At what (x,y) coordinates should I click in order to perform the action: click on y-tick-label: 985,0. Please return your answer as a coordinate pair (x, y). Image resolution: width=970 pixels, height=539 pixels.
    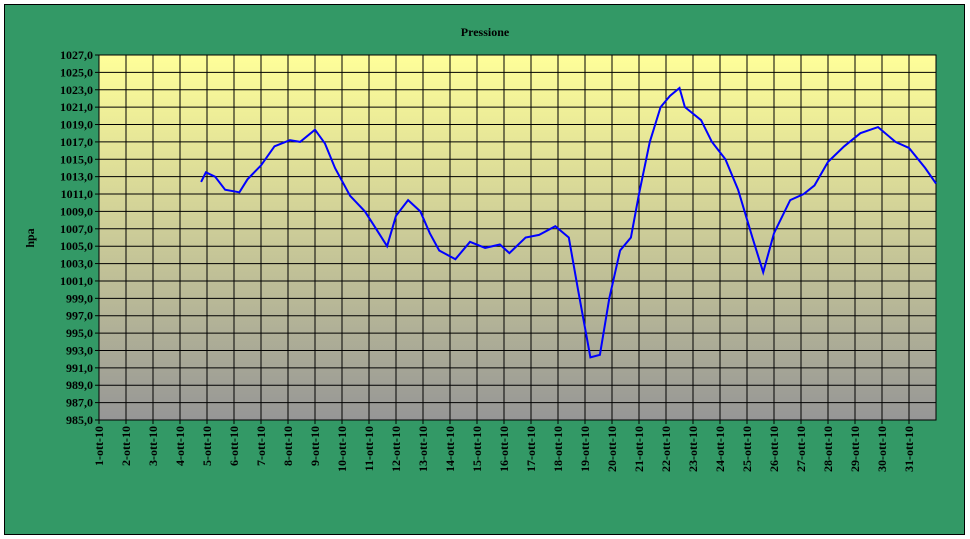
    Looking at the image, I should click on (79, 420).